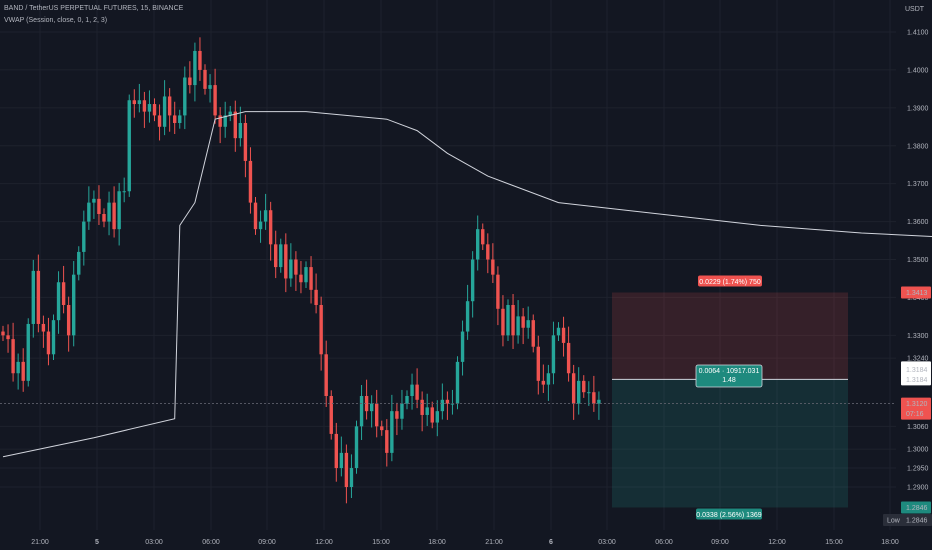 The height and width of the screenshot is (550, 932). I want to click on target-price-badge-bg, so click(916, 507).